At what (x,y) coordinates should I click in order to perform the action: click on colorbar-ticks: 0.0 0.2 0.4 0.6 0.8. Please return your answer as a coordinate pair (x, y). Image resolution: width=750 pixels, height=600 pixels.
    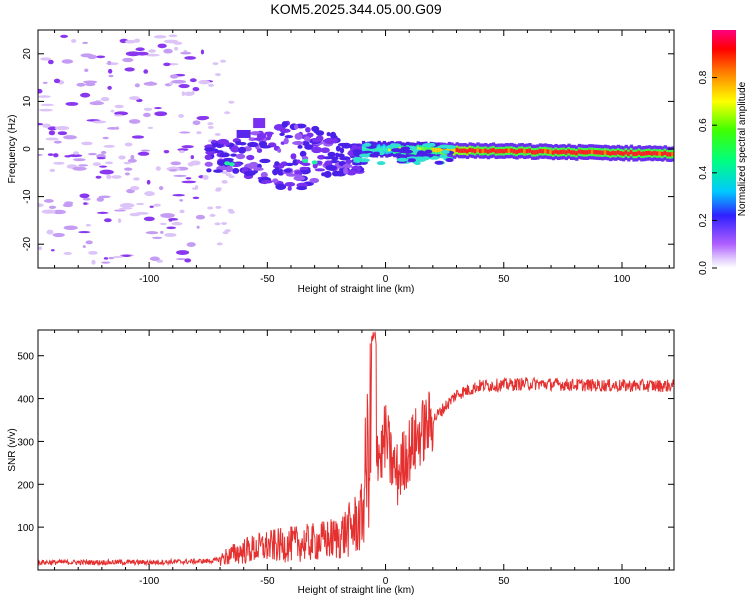
    Looking at the image, I should click on (707, 172).